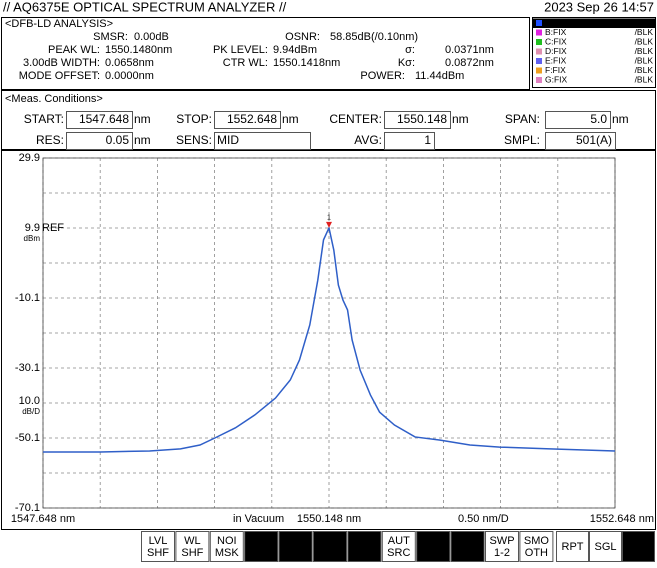  I want to click on marker-label: 1, so click(329, 218).